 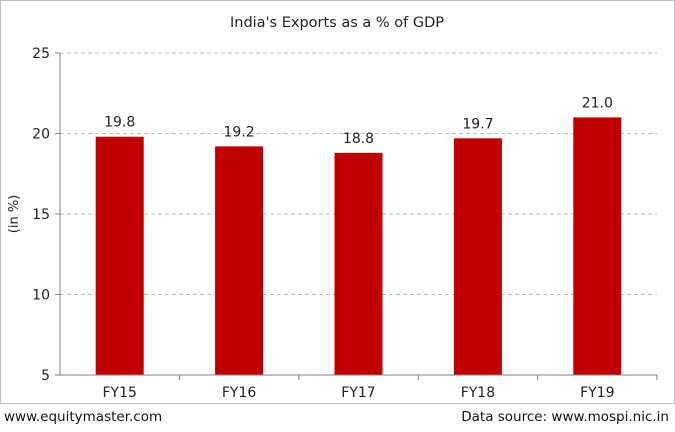 I want to click on x-tick-label: FY17, so click(x=358, y=393).